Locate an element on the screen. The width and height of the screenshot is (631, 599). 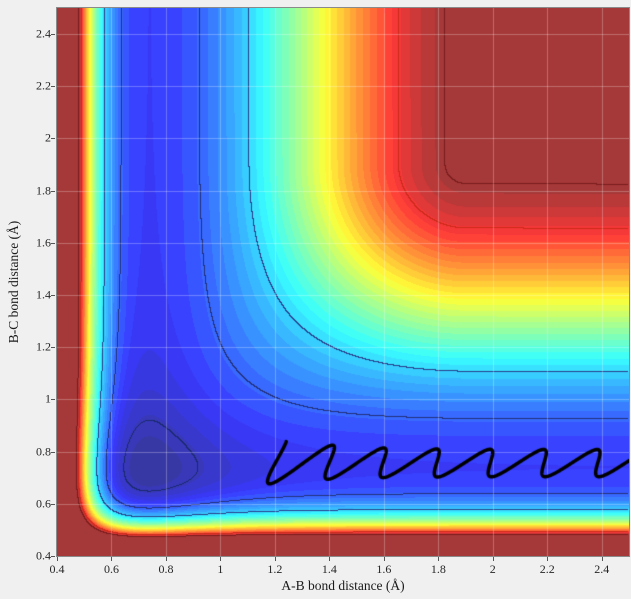
x-tick-label: 2.4 is located at coordinates (602, 569).